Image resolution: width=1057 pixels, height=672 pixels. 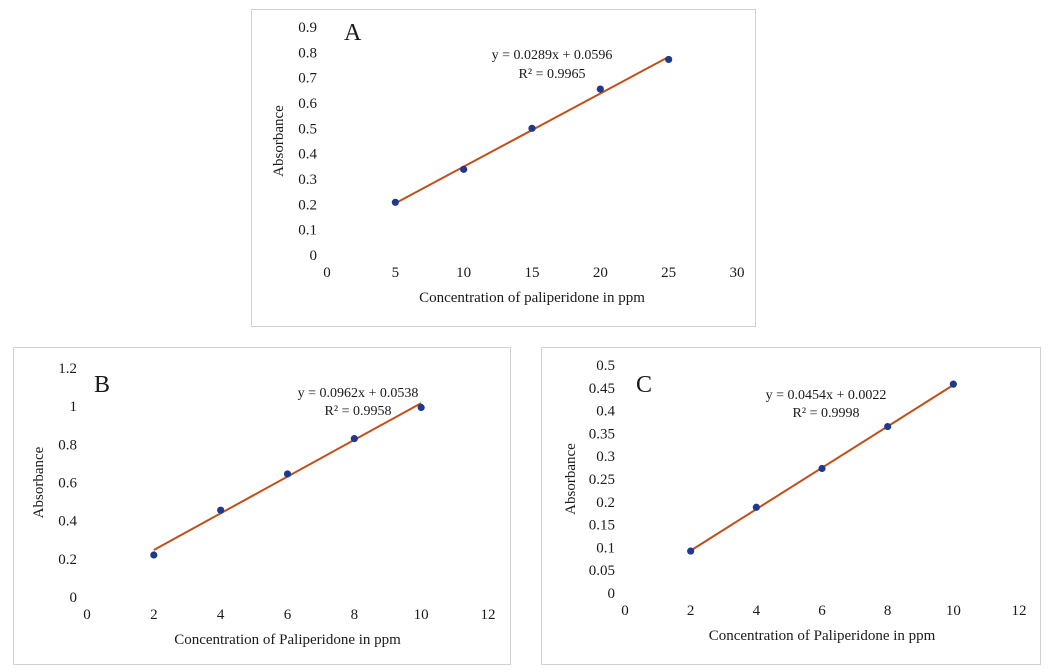 What do you see at coordinates (532, 273) in the screenshot?
I see `x-tick-label: 15` at bounding box center [532, 273].